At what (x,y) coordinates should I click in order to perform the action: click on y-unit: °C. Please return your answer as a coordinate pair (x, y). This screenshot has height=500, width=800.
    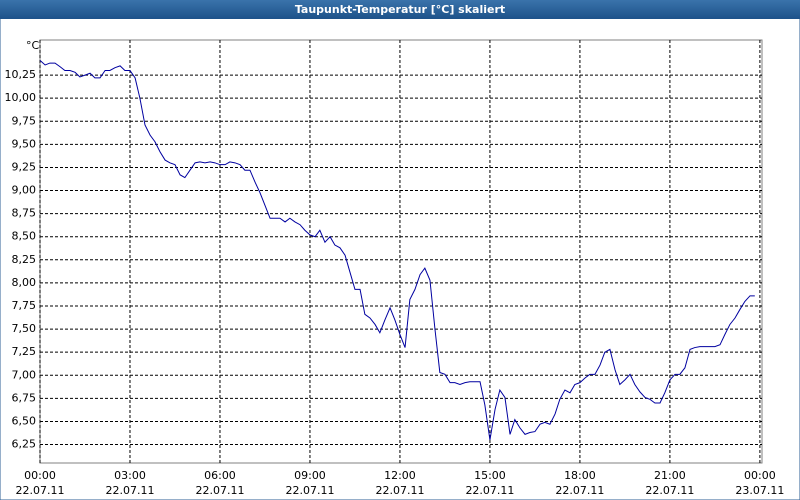
    Looking at the image, I should click on (33, 45).